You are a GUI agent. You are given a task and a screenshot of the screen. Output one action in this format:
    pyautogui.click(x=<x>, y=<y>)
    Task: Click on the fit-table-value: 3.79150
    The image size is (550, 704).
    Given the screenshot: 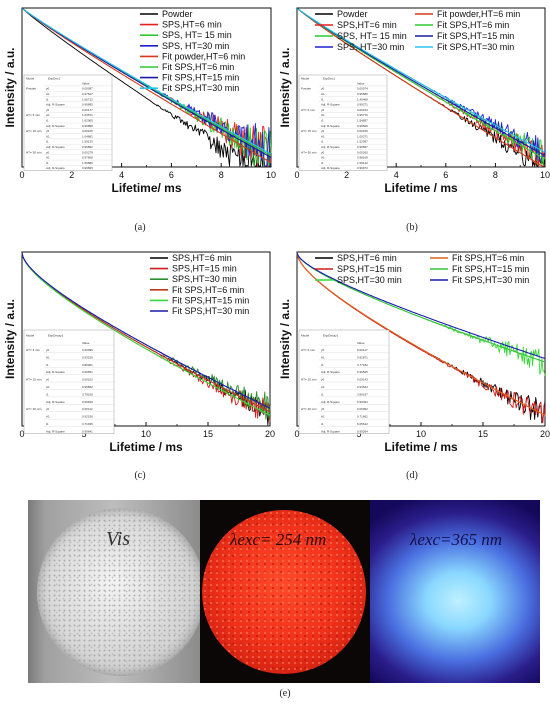 What is the action you would take?
    pyautogui.click(x=87, y=394)
    